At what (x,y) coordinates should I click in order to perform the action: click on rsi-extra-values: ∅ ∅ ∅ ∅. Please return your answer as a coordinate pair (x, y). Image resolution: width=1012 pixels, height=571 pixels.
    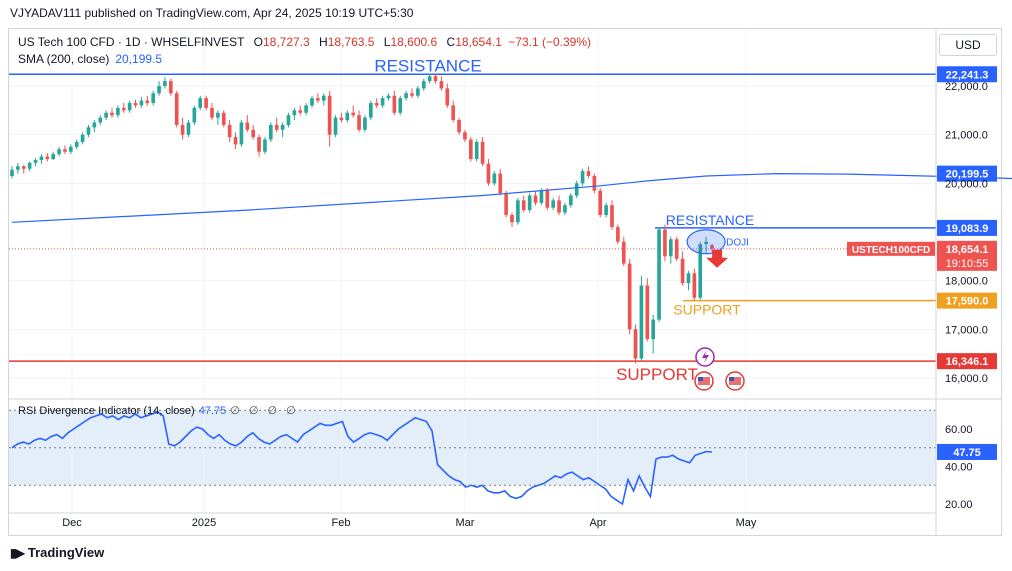
    Looking at the image, I should click on (264, 411).